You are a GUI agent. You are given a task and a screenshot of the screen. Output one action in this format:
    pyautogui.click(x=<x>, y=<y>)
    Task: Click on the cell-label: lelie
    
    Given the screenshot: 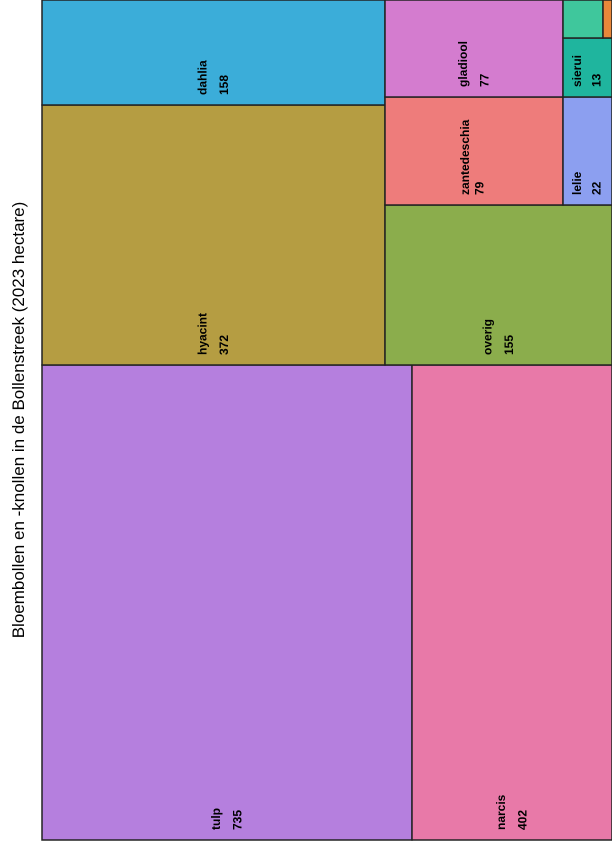 What is the action you would take?
    pyautogui.click(x=577, y=183)
    